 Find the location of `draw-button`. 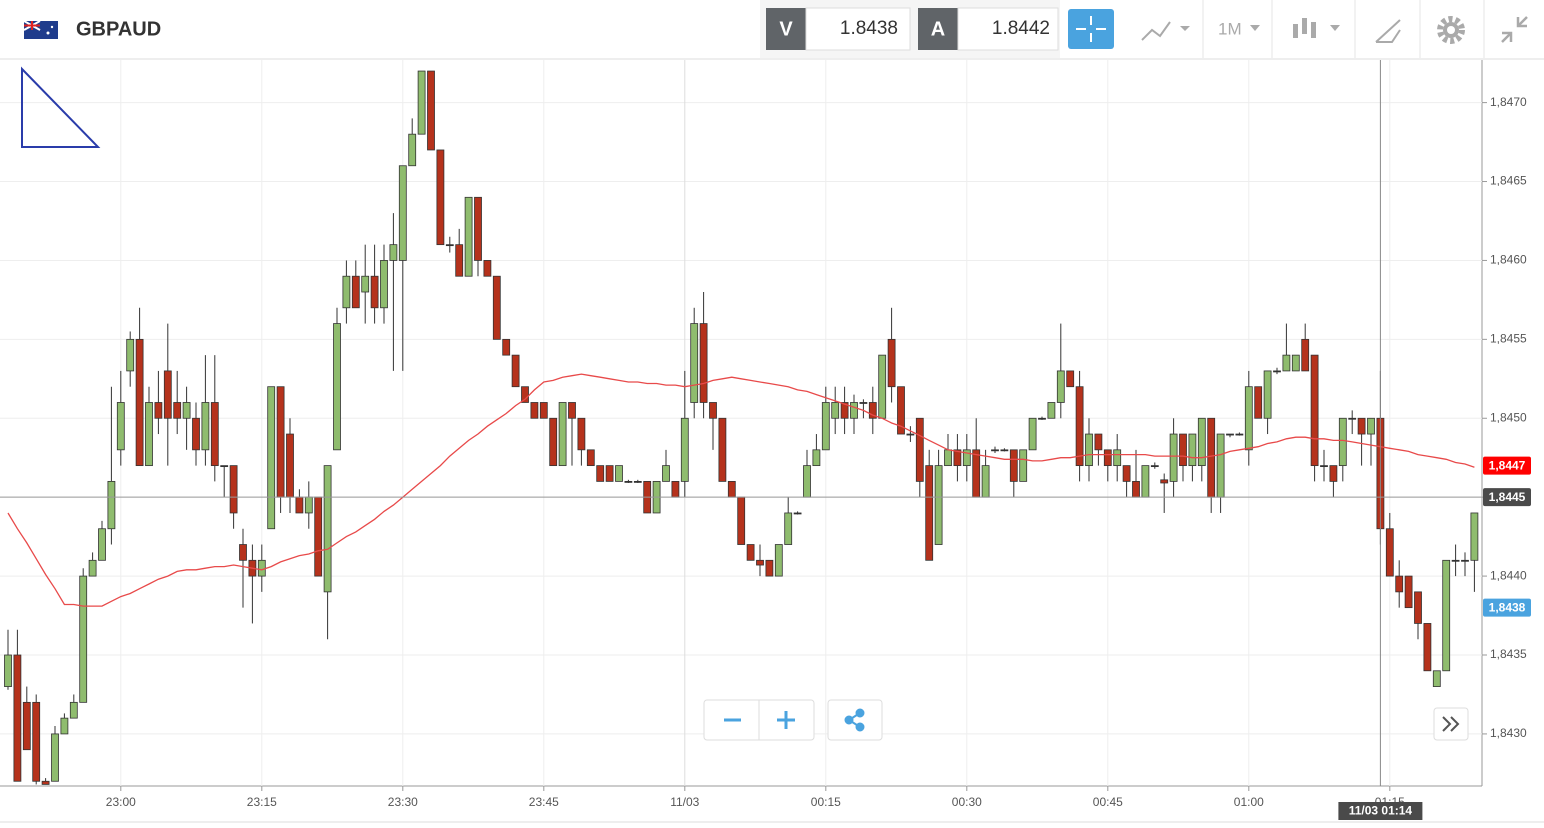

draw-button is located at coordinates (1388, 31).